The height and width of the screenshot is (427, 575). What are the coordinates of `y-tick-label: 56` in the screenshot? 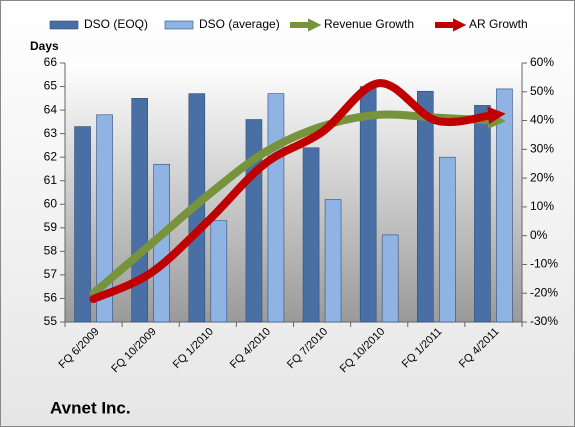 It's located at (51, 298).